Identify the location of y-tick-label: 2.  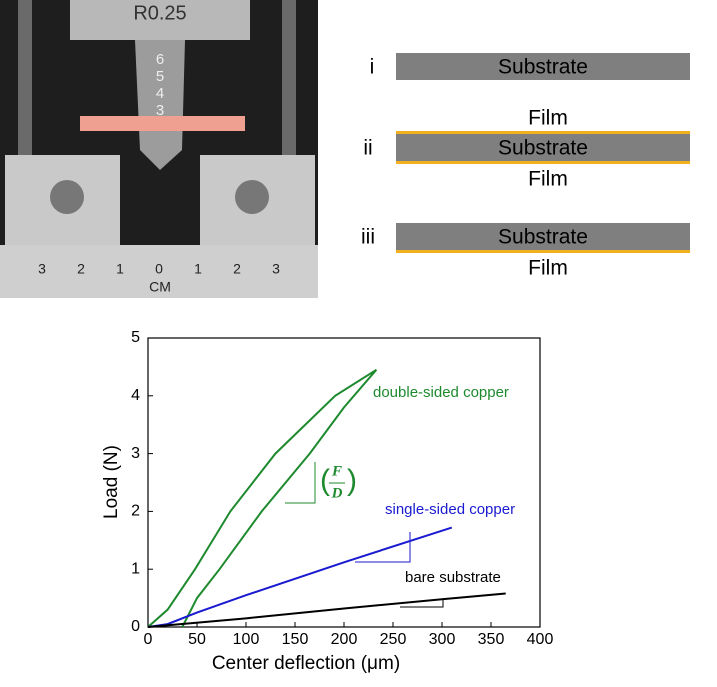
(135, 511).